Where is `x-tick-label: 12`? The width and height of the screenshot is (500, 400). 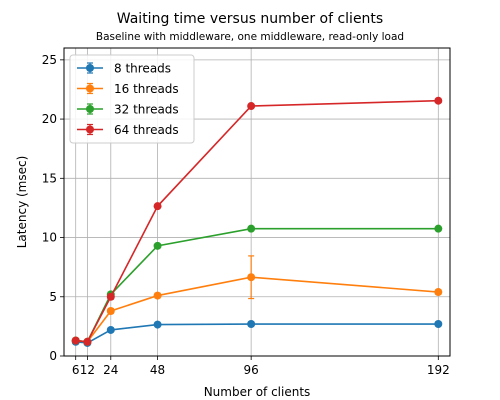
x-tick-label: 12 is located at coordinates (87, 370).